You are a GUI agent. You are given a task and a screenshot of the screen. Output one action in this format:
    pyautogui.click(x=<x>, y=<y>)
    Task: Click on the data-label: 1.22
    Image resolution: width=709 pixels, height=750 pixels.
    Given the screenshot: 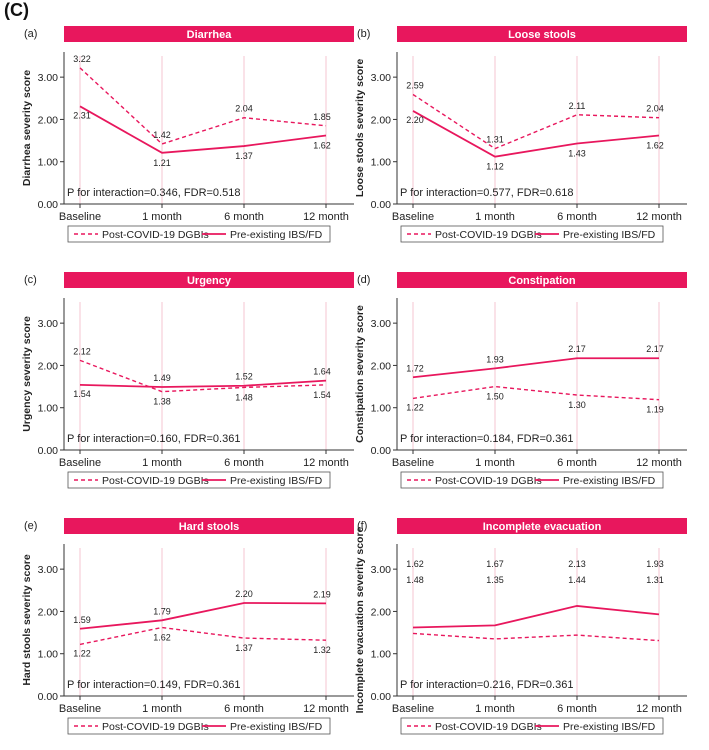 What is the action you would take?
    pyautogui.click(x=82, y=653)
    